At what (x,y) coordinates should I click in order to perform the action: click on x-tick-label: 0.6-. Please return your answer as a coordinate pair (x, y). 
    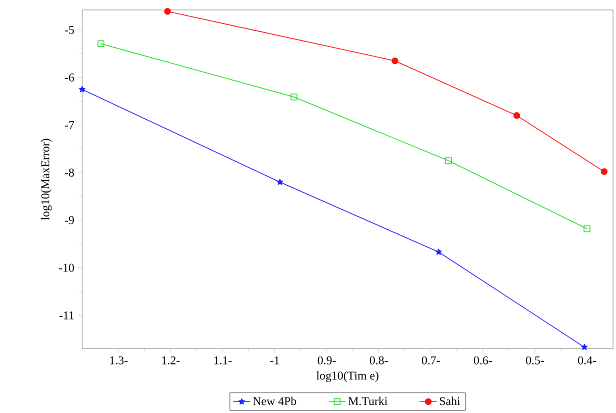
    Looking at the image, I should click on (483, 360).